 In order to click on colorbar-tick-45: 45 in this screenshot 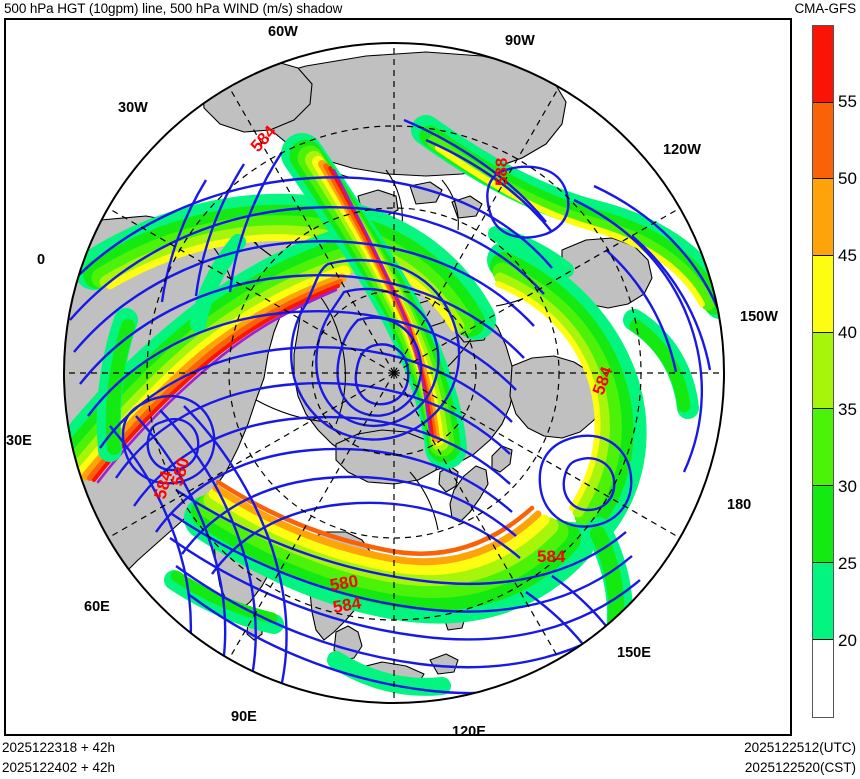, I will do `click(847, 255)`.